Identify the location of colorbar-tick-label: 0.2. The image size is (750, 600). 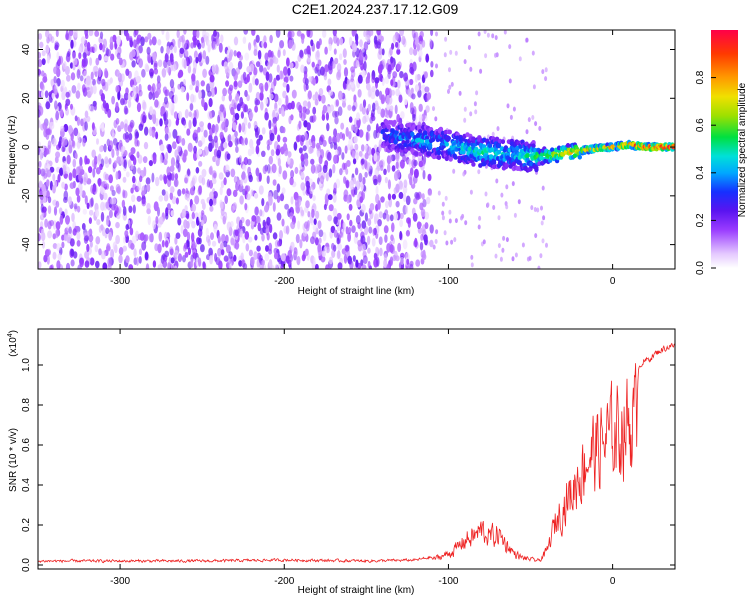
(700, 220).